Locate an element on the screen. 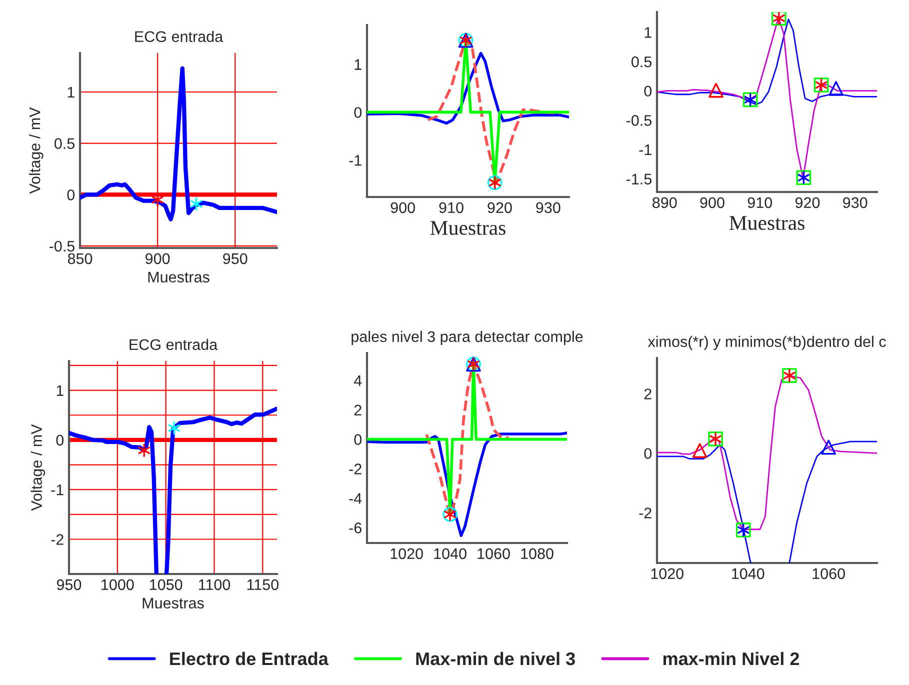  x-tick-label: 850 is located at coordinates (80, 258).